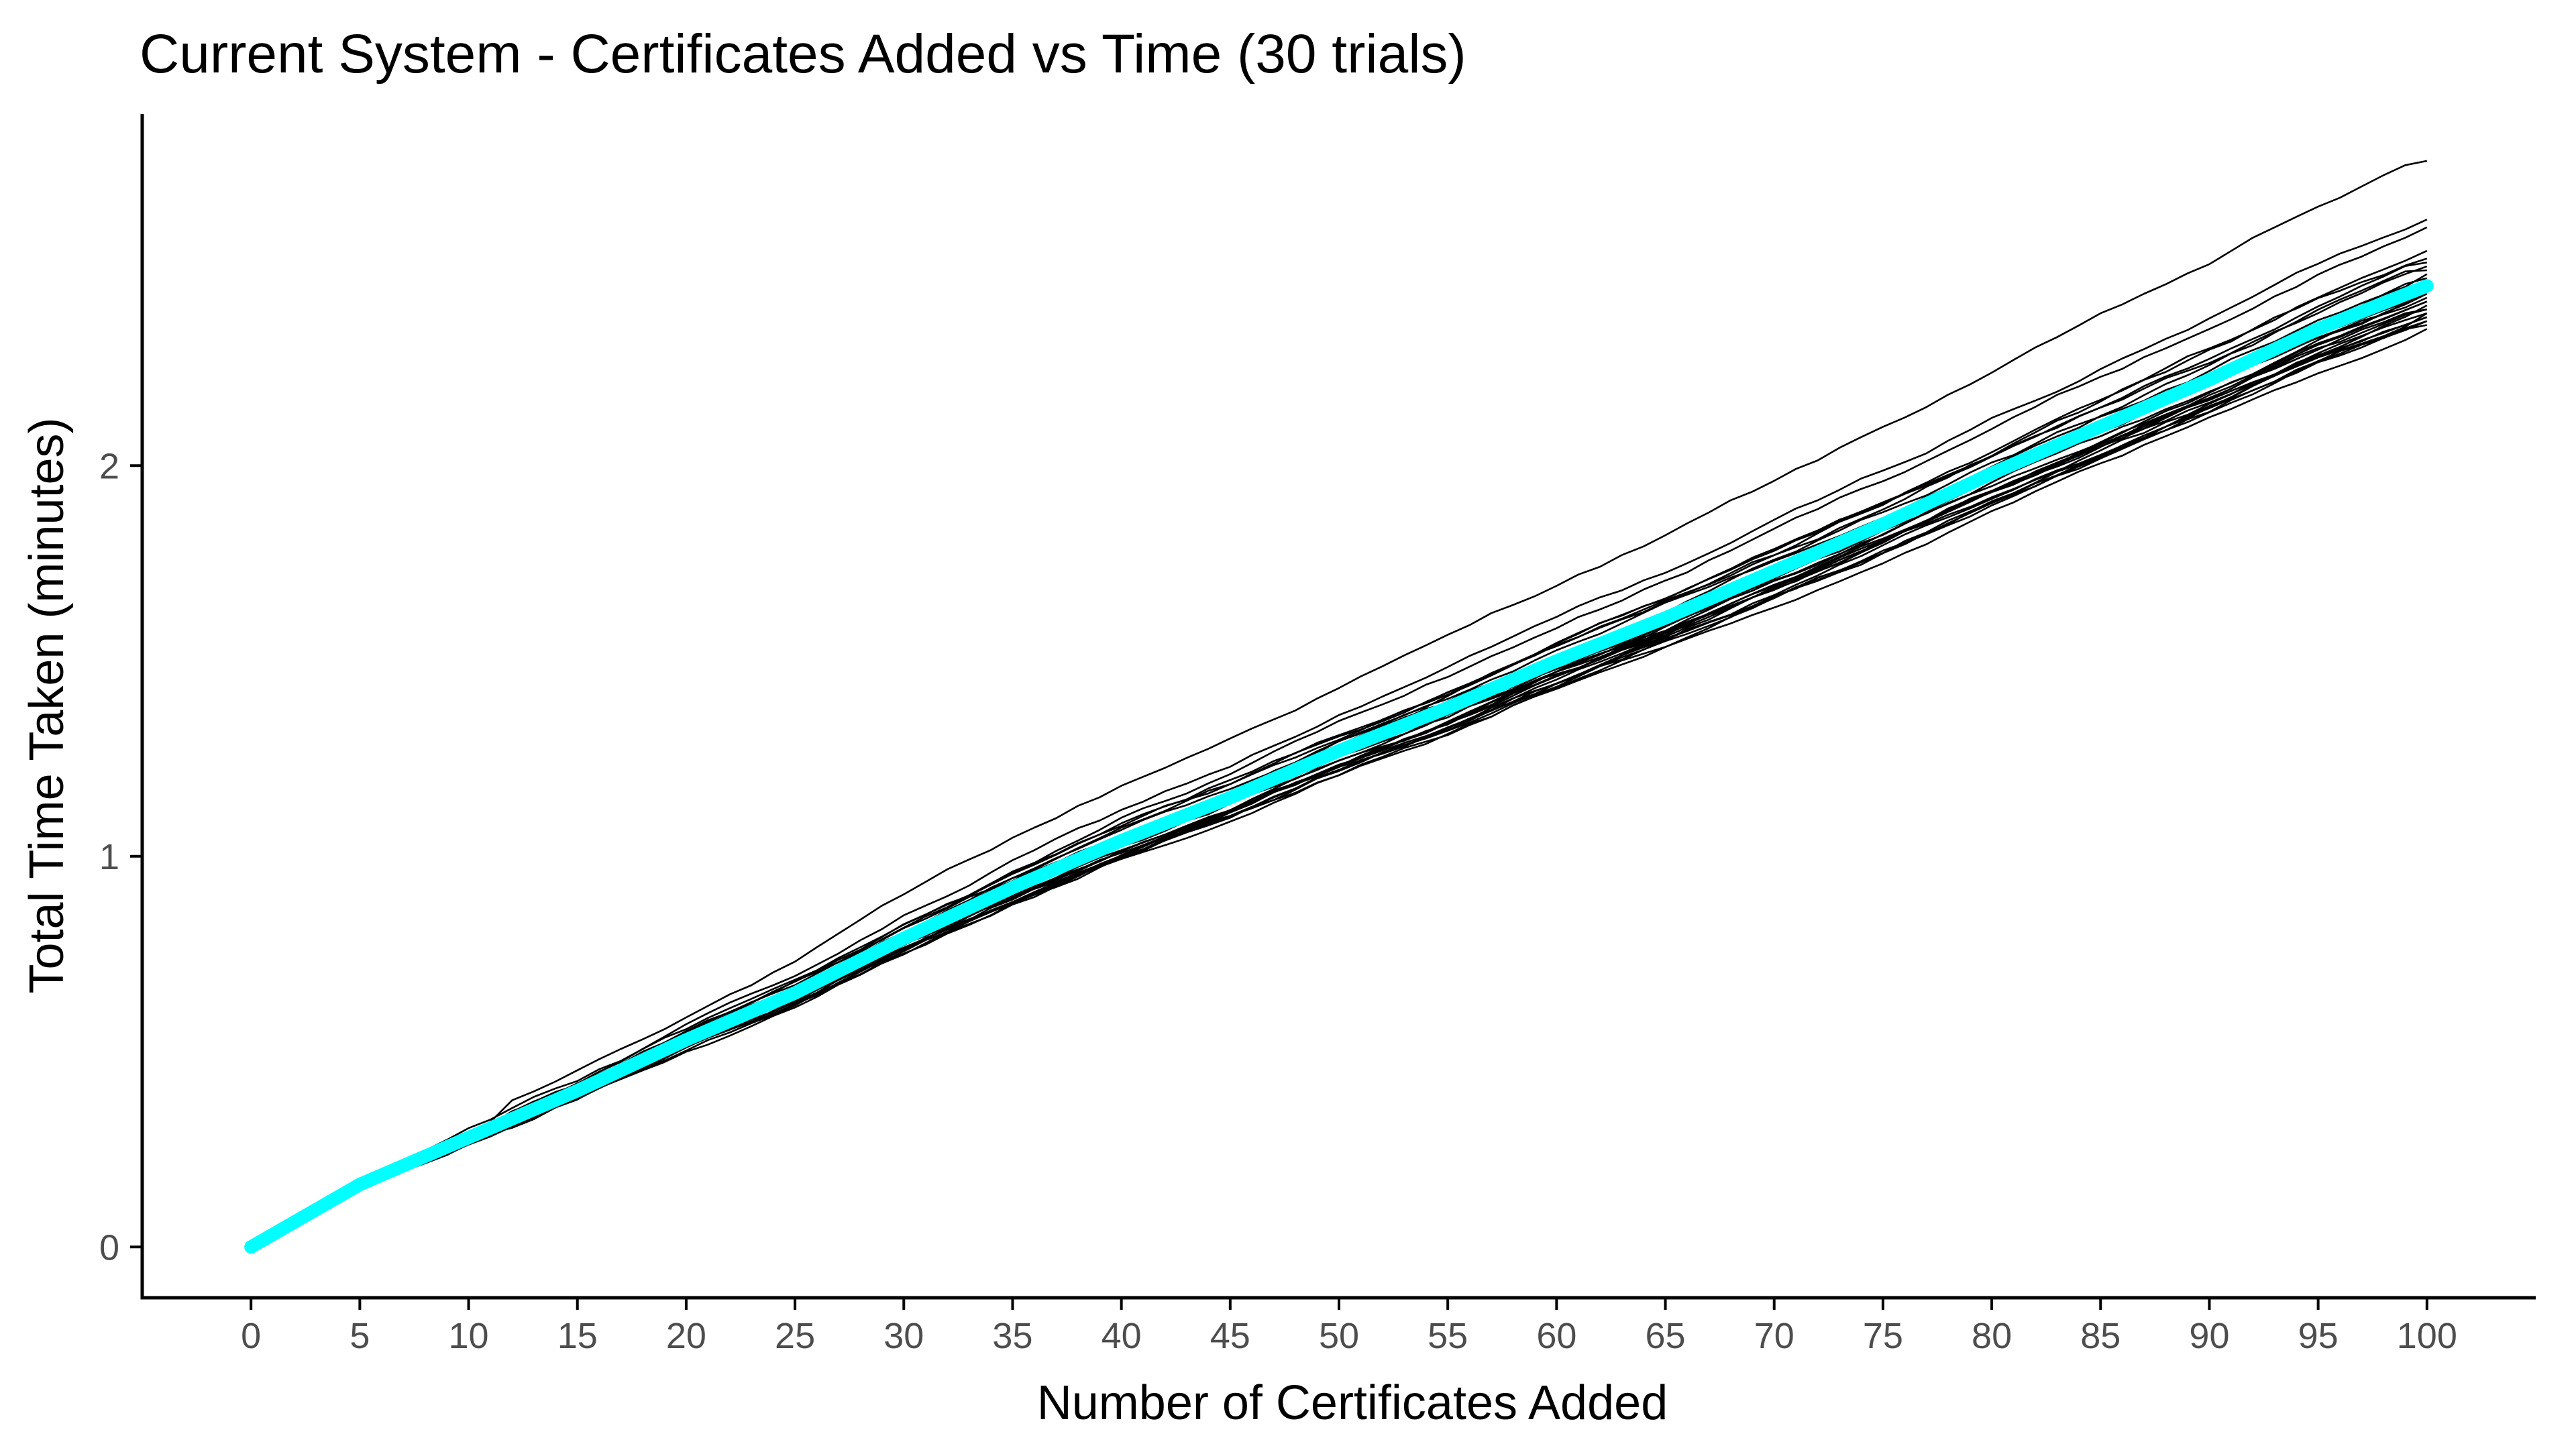  I want to click on x-tick-label: 70, so click(1774, 1336).